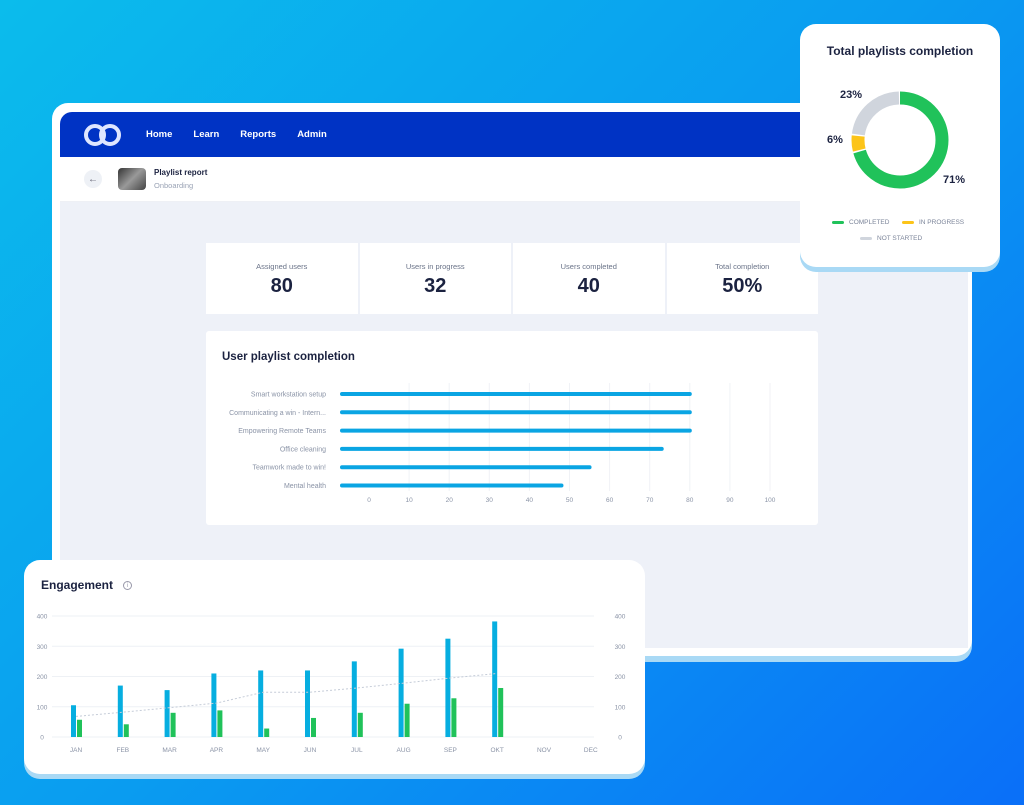 Image resolution: width=1024 pixels, height=805 pixels. I want to click on logo-icon, so click(104, 134).